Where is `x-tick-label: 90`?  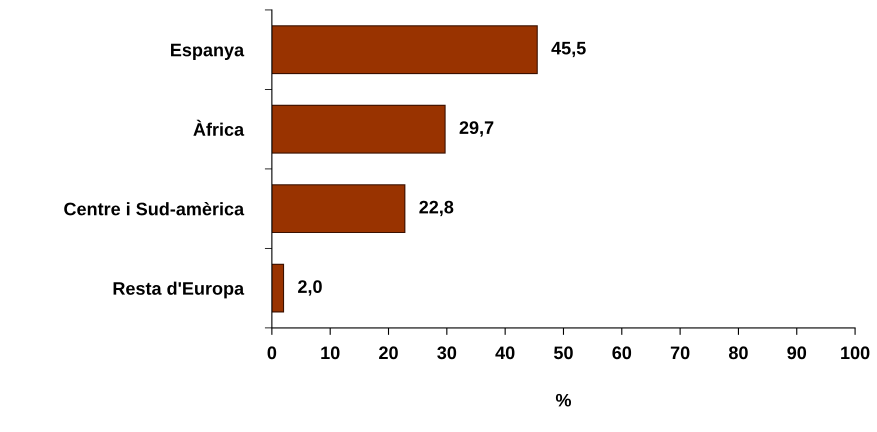
x-tick-label: 90 is located at coordinates (796, 353).